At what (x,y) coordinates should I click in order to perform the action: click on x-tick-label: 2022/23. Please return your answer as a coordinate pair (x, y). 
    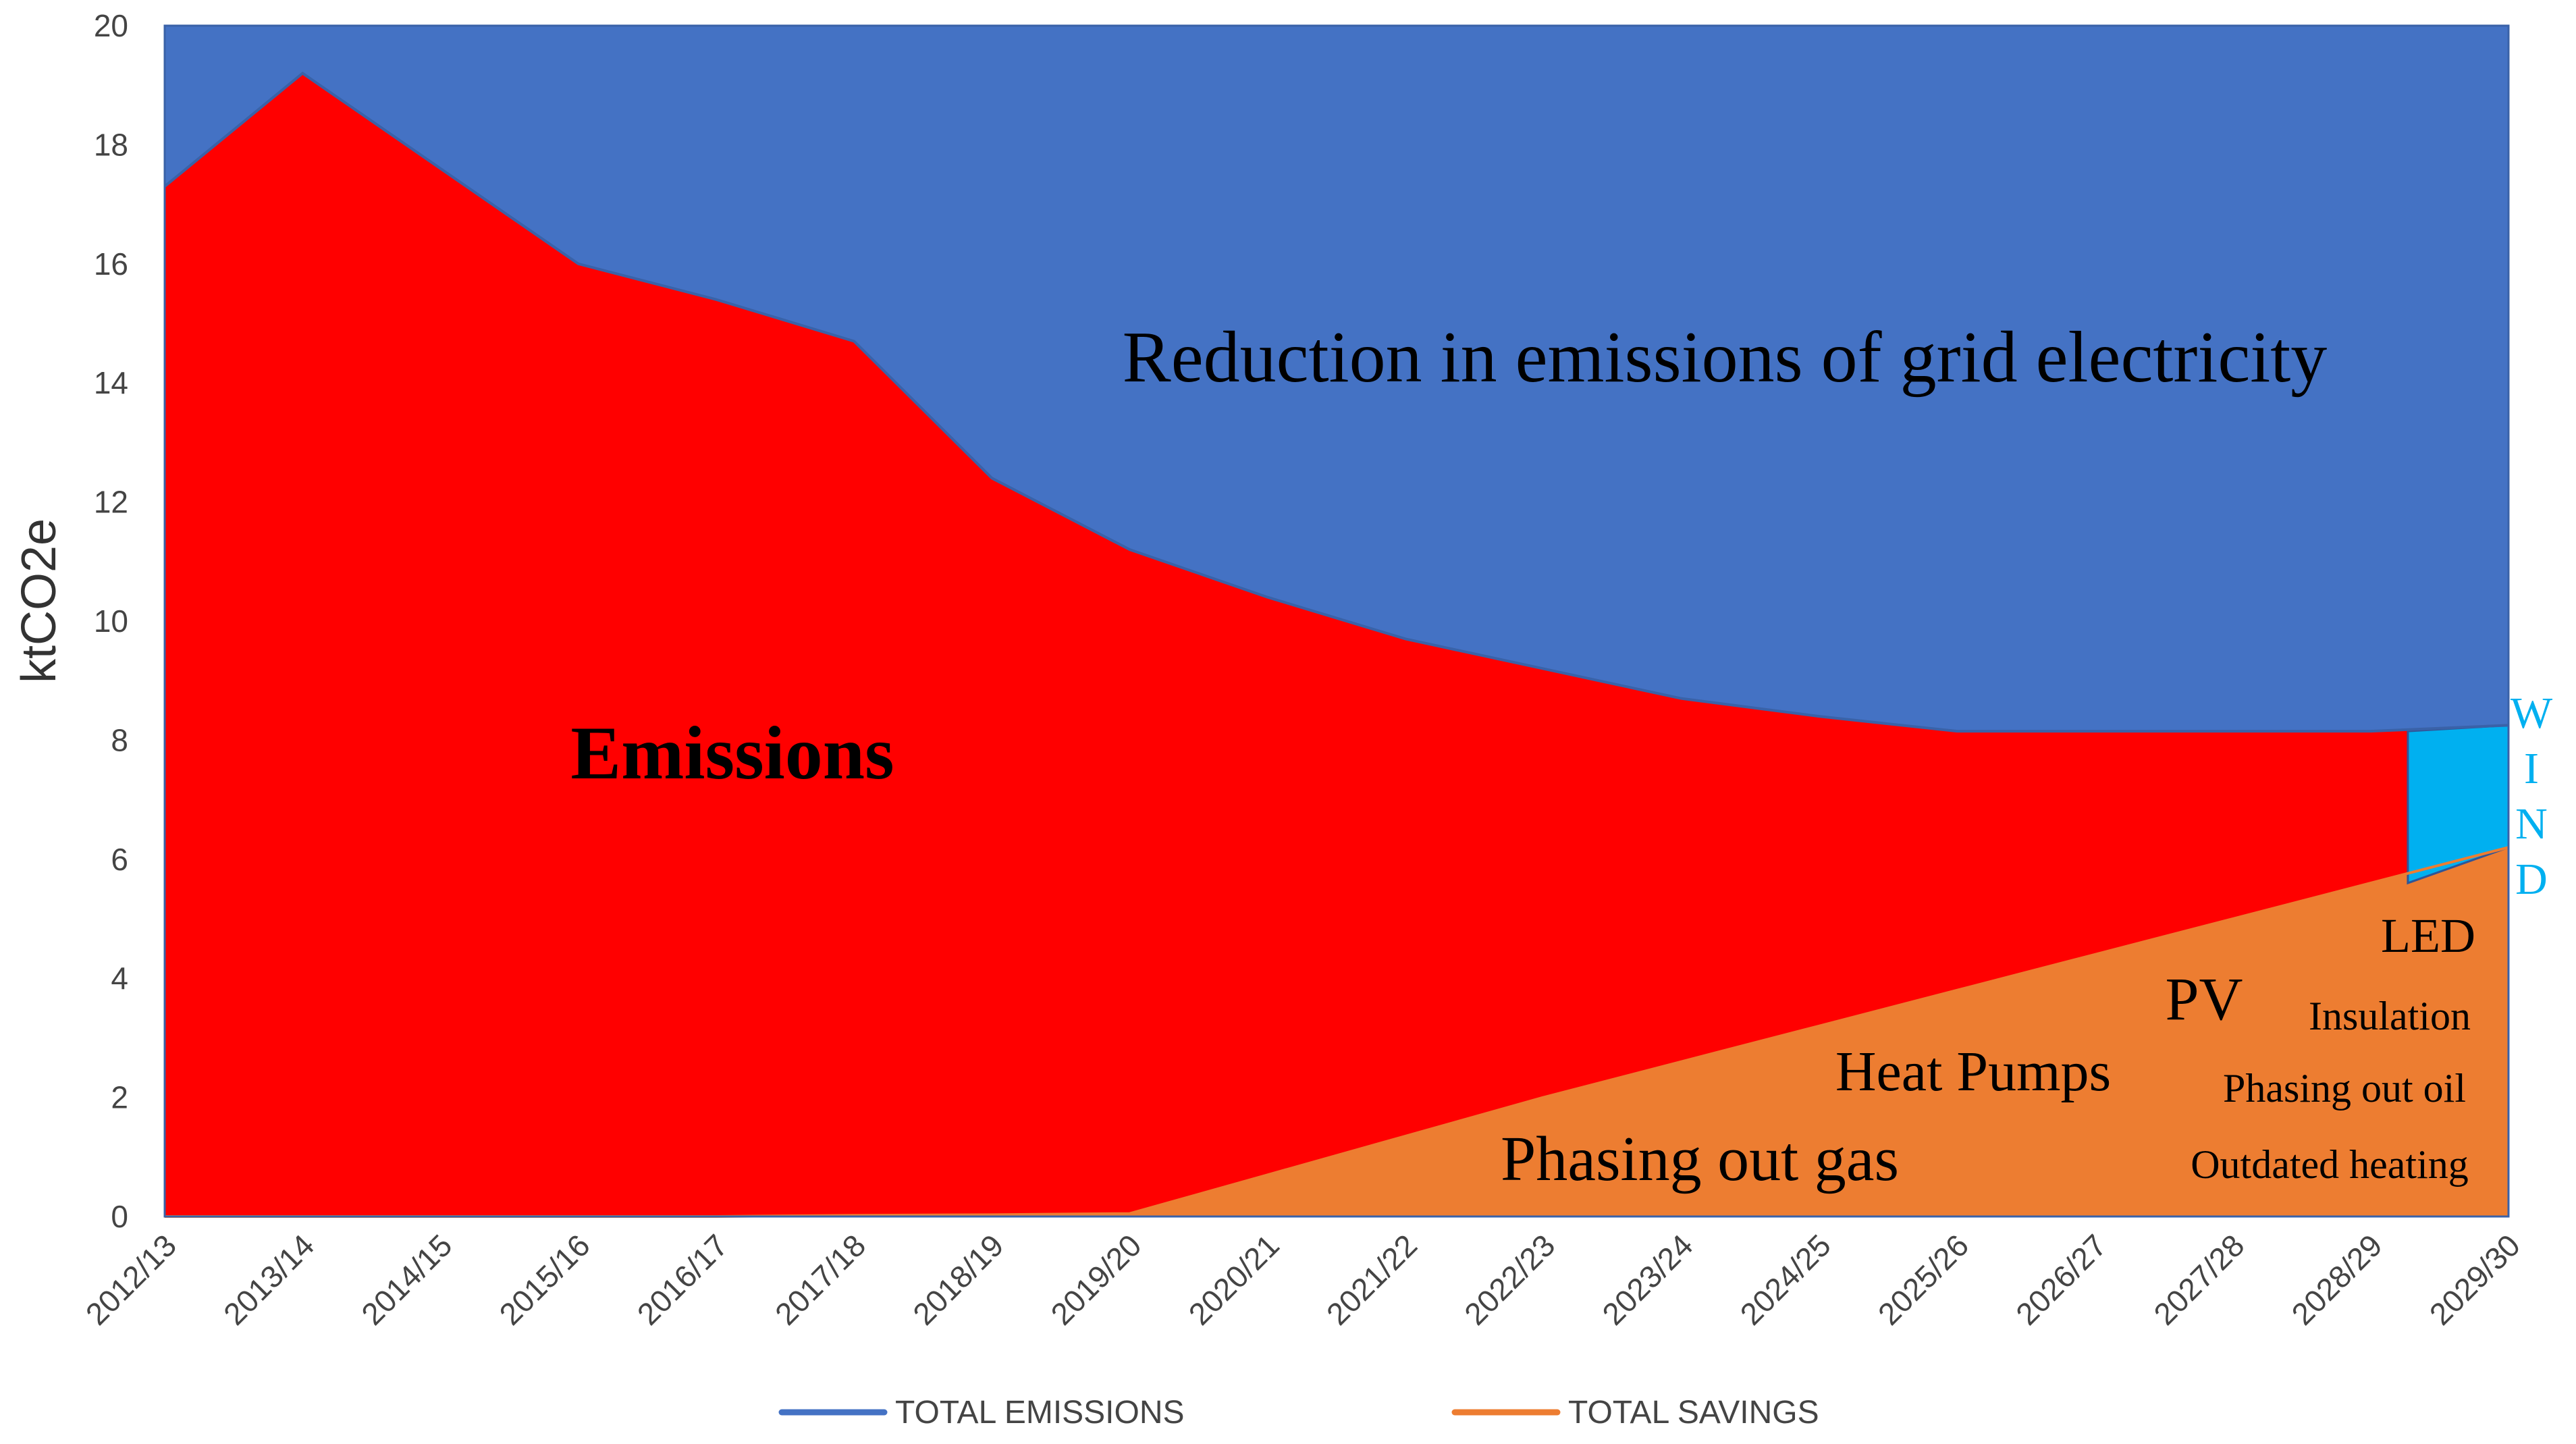
    Looking at the image, I should click on (1509, 1279).